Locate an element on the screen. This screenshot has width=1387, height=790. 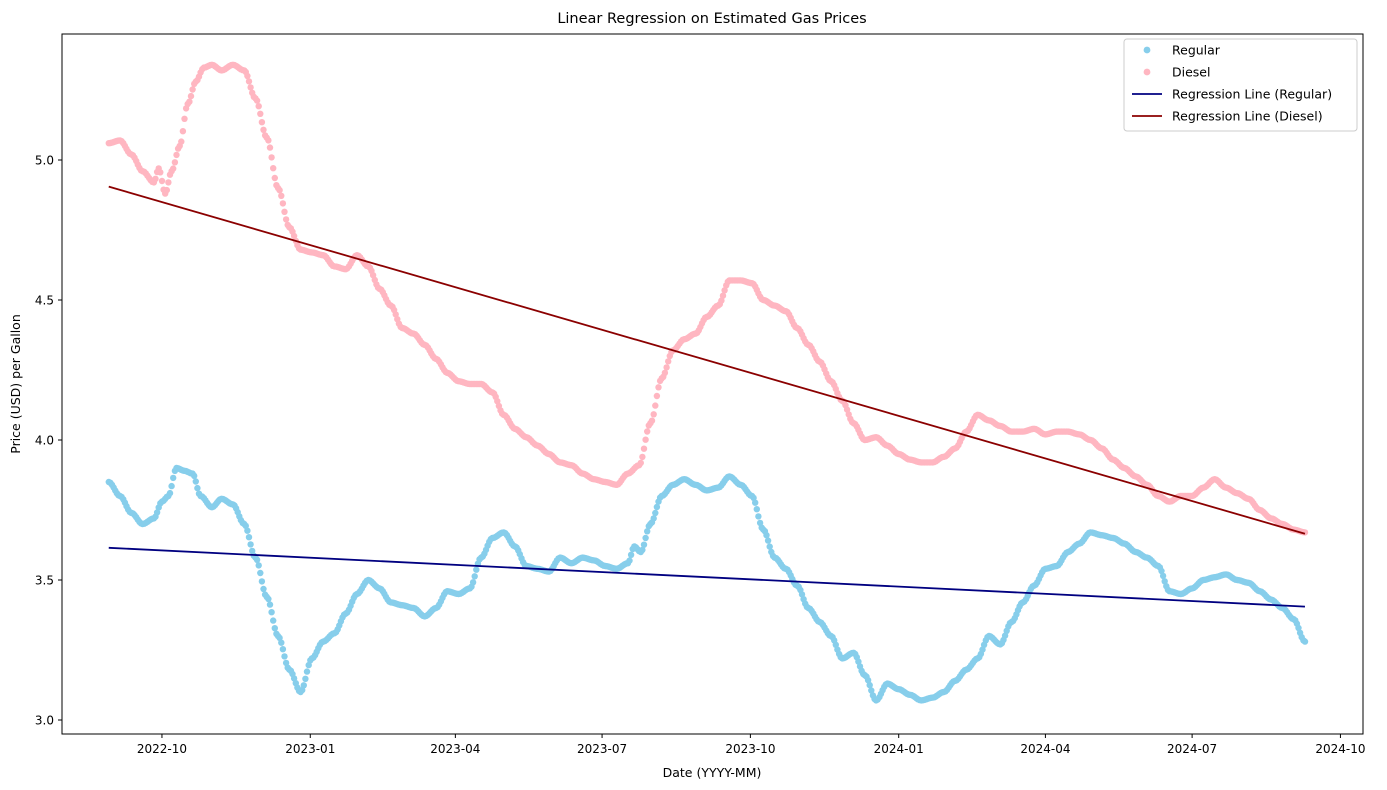
x-tick-label: 2023-04 is located at coordinates (455, 749).